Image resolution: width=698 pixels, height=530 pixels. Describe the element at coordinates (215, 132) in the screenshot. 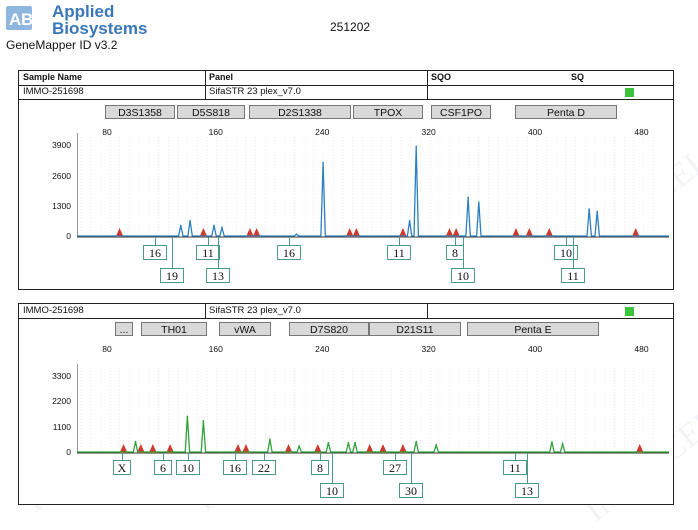

I see `x-tick-label: 160` at that location.